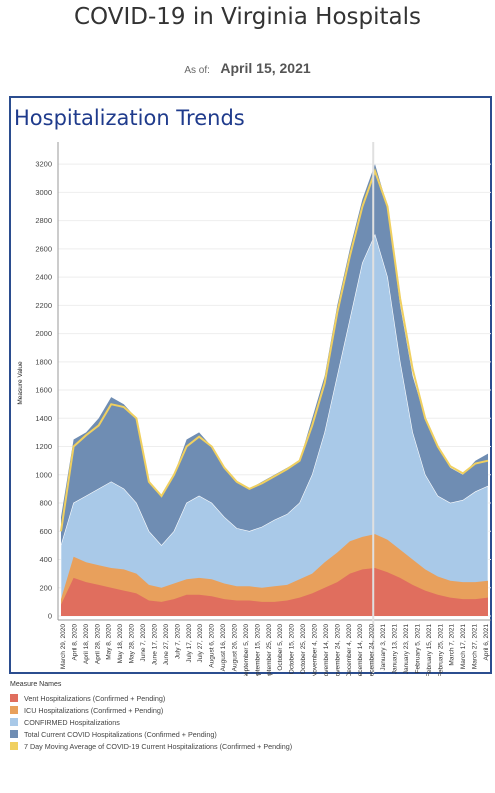 Image resolution: width=495 pixels, height=793 pixels. Describe the element at coordinates (463, 647) in the screenshot. I see `x-tick-label: March 17, 2021` at that location.